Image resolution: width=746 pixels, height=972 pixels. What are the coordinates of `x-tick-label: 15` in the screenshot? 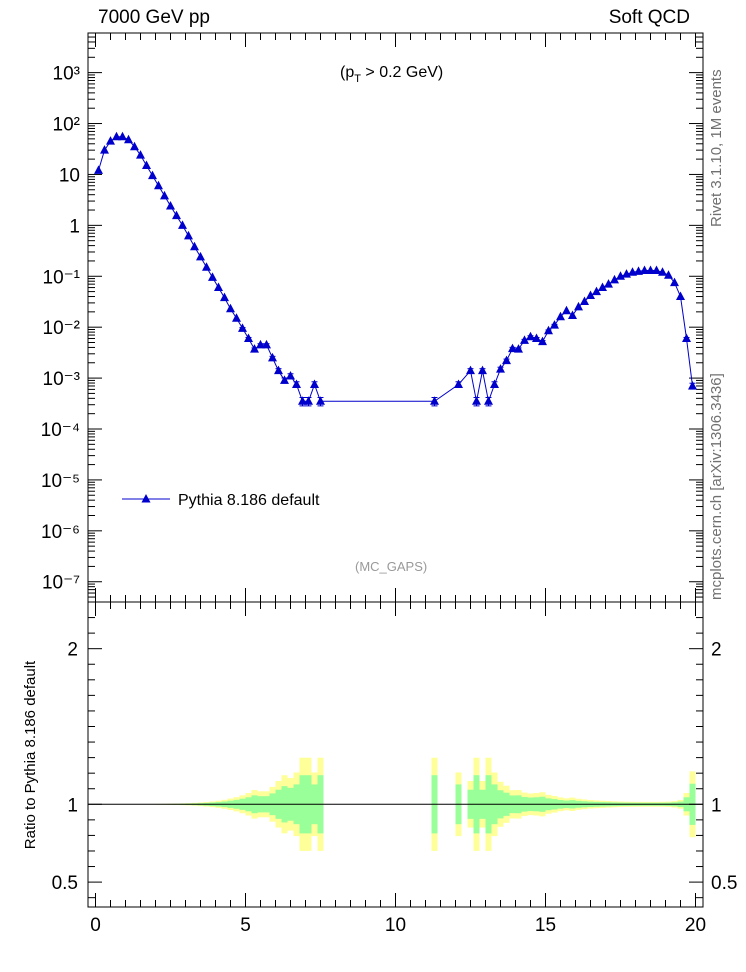 It's located at (545, 925).